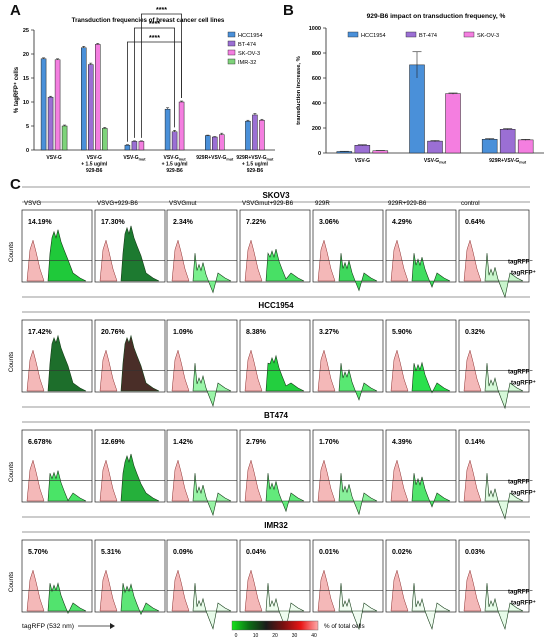 This screenshot has height=642, width=550. Describe the element at coordinates (520, 371) in the screenshot. I see `gate-label-negative: tagRFP⁻` at that location.